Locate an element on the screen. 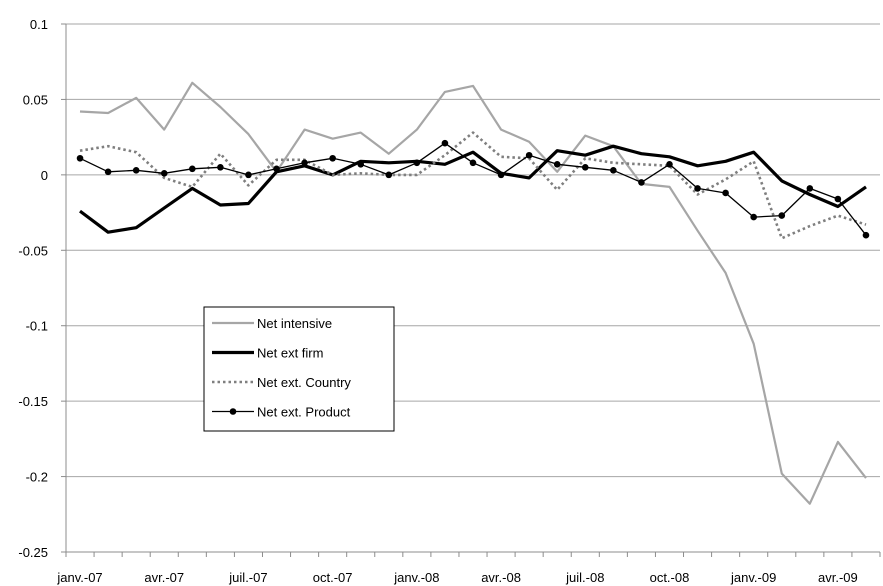  legend-item: Net ext. Country is located at coordinates (281, 382).